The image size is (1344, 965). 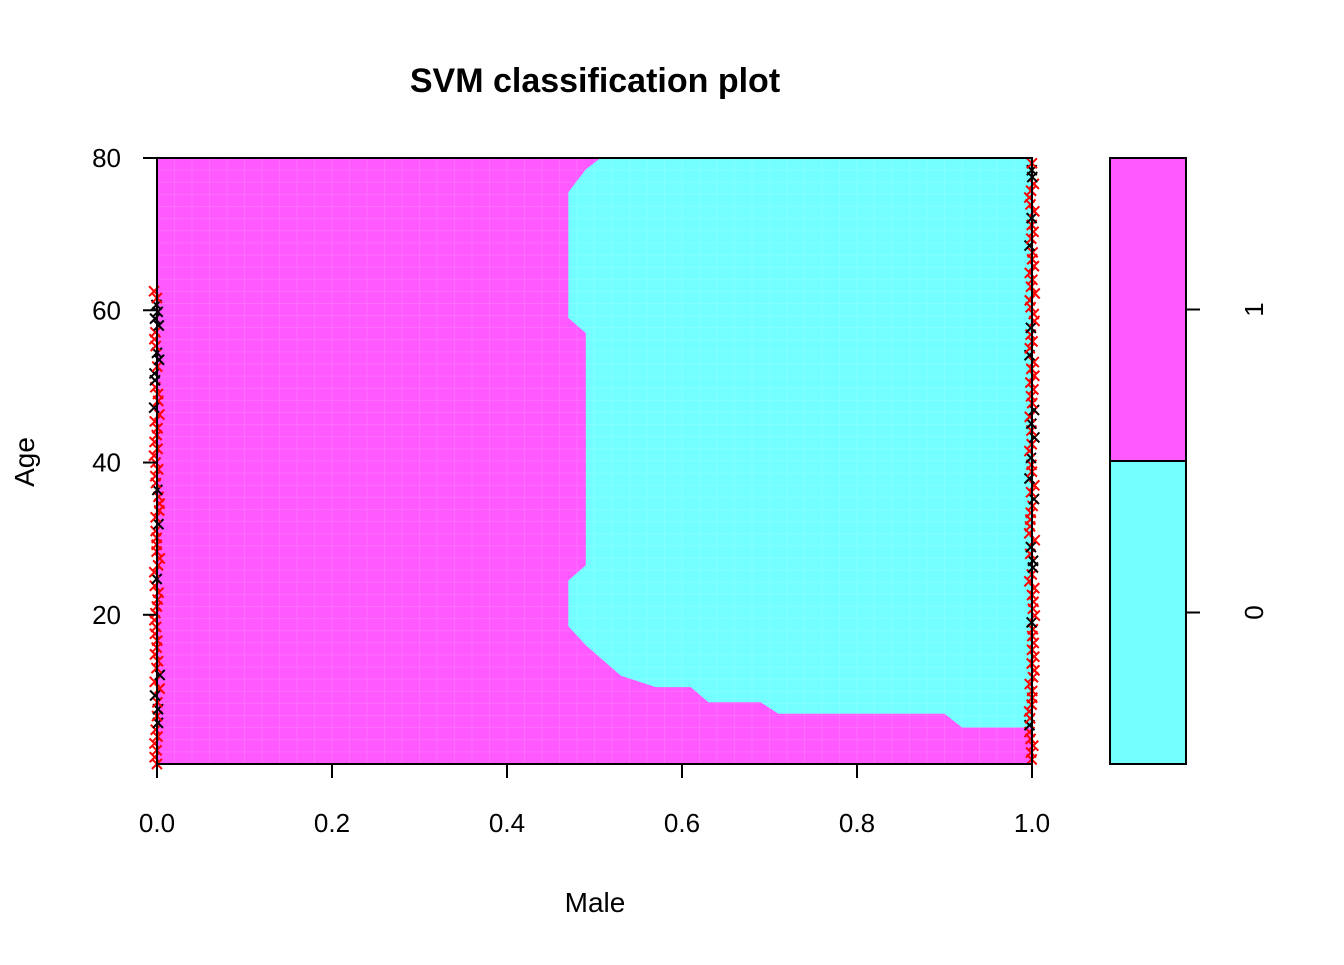 What do you see at coordinates (106, 158) in the screenshot?
I see `y-tick-label: 80` at bounding box center [106, 158].